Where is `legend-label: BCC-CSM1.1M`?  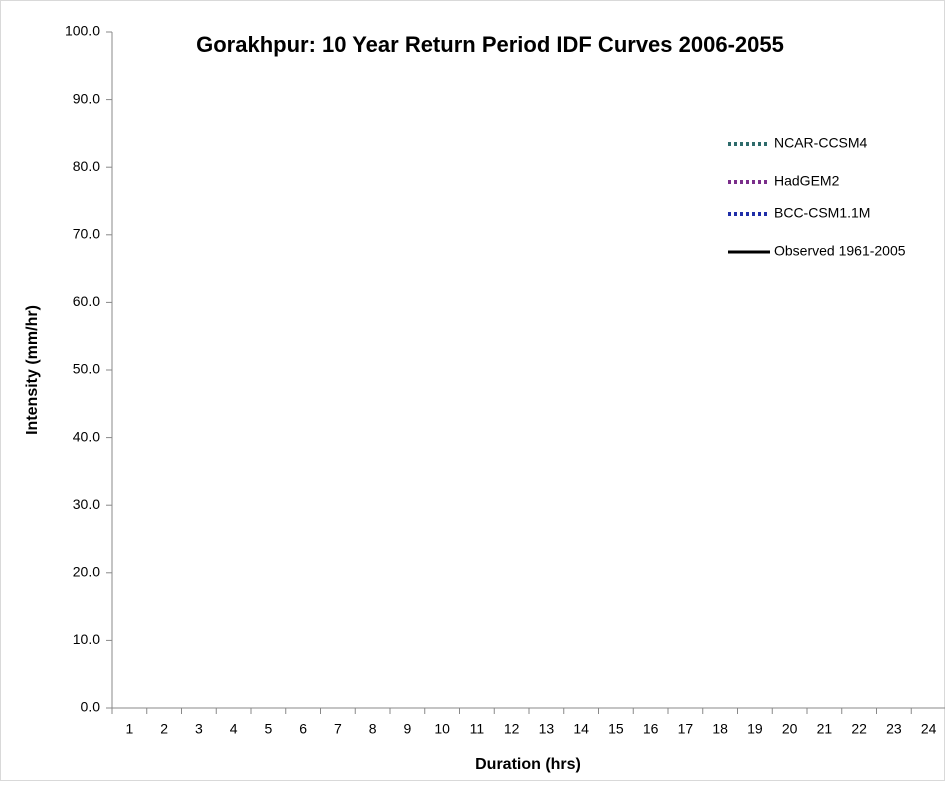 legend-label: BCC-CSM1.1M is located at coordinates (822, 213).